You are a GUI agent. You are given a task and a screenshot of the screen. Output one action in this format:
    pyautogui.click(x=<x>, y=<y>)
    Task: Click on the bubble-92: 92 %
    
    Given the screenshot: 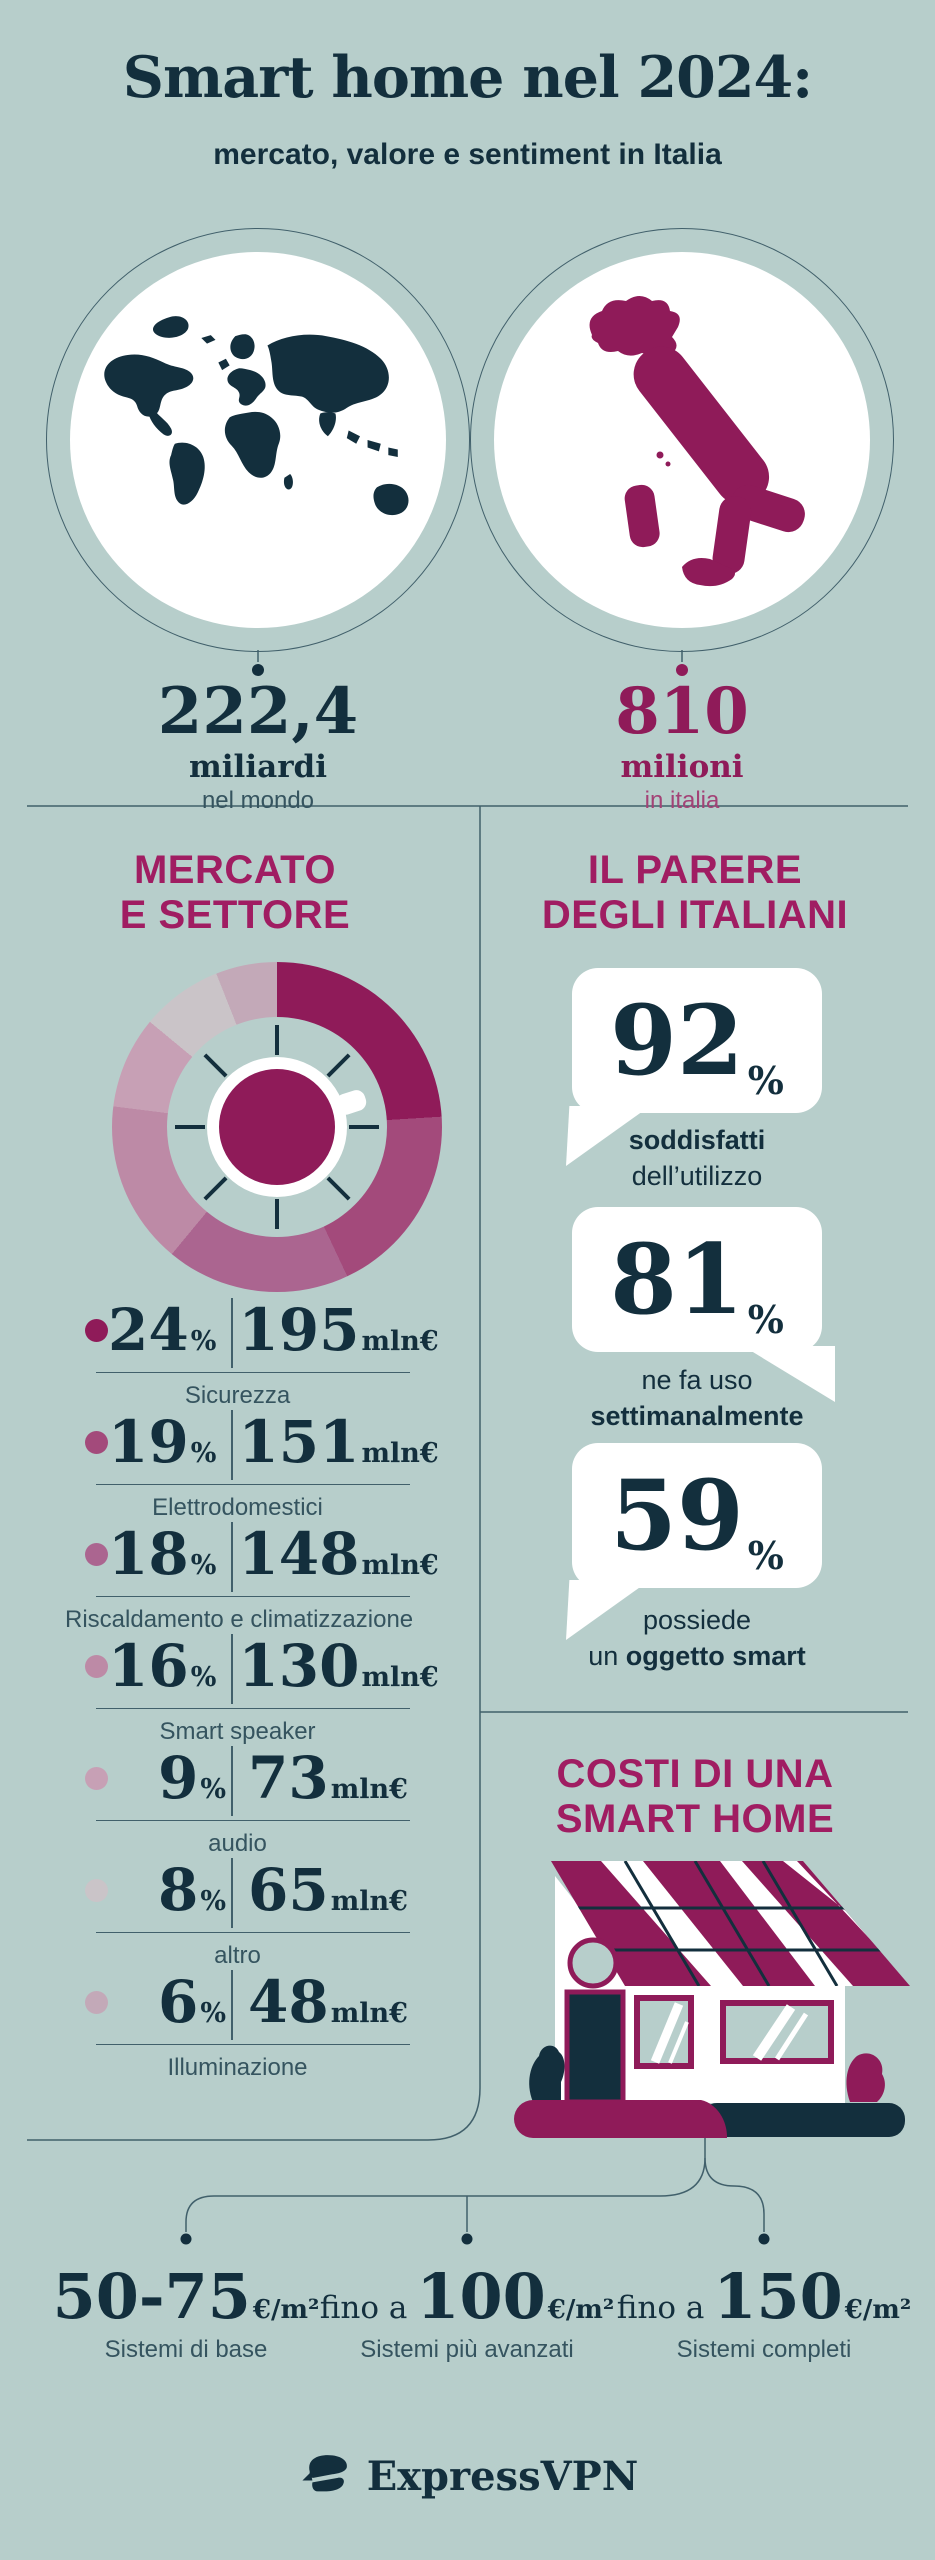 What is the action you would take?
    pyautogui.click(x=697, y=1040)
    